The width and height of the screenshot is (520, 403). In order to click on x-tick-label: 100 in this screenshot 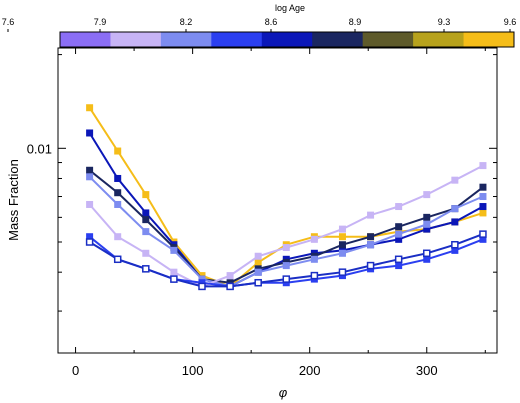, I will do `click(193, 370)`.